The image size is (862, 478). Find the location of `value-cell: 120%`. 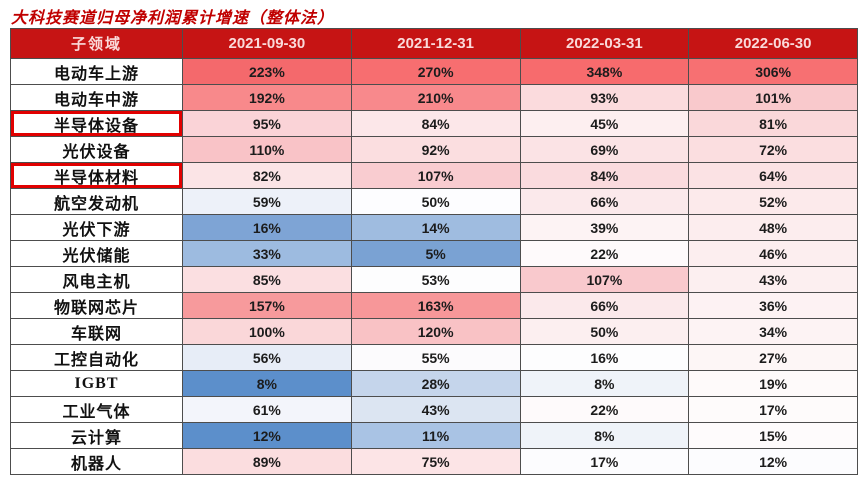

value-cell: 120% is located at coordinates (435, 331).